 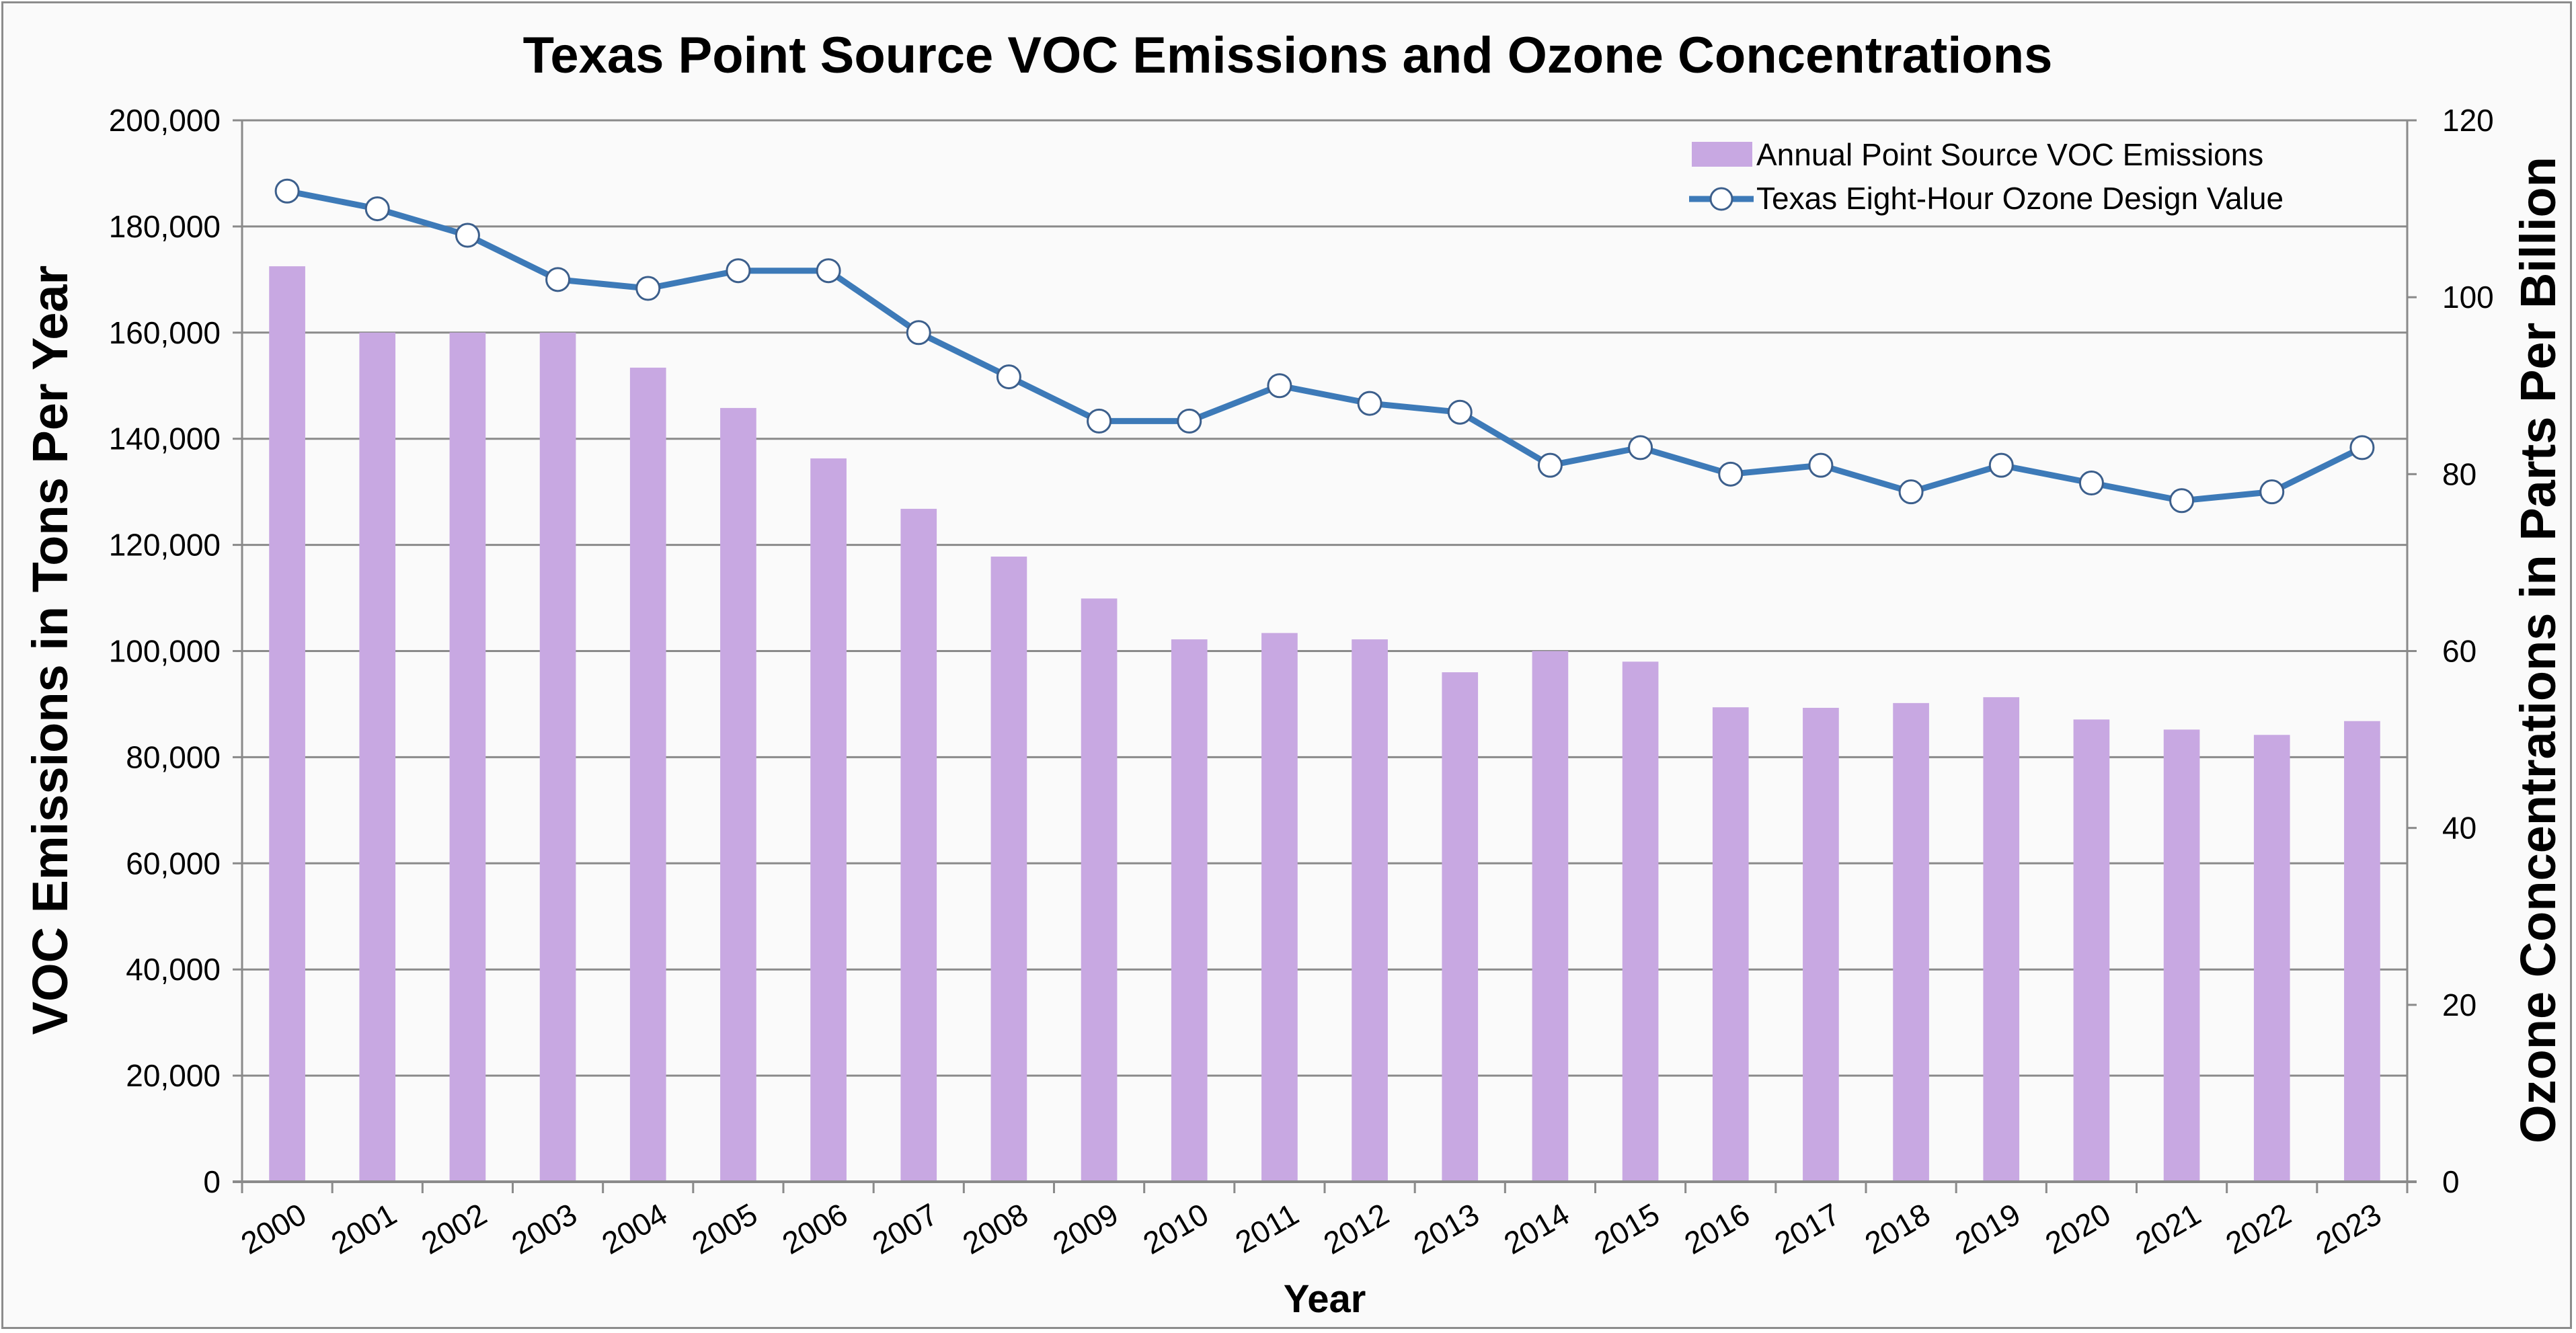 What do you see at coordinates (2459, 1005) in the screenshot?
I see `y2-tick-label: 20` at bounding box center [2459, 1005].